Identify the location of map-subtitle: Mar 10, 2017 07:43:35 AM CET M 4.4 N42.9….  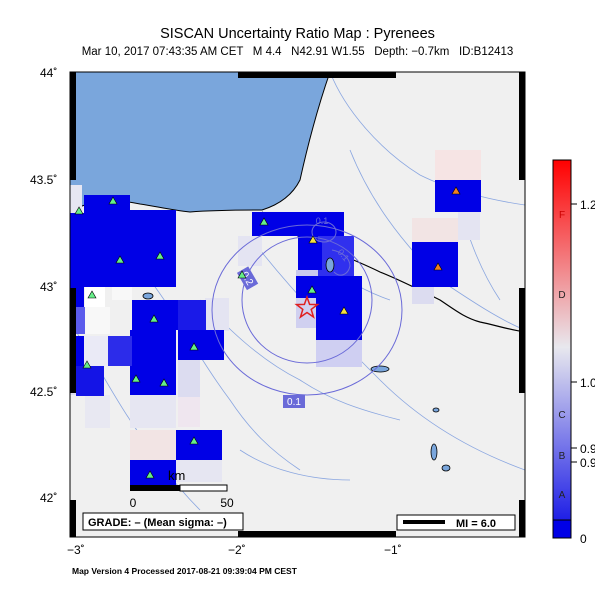
(297, 52).